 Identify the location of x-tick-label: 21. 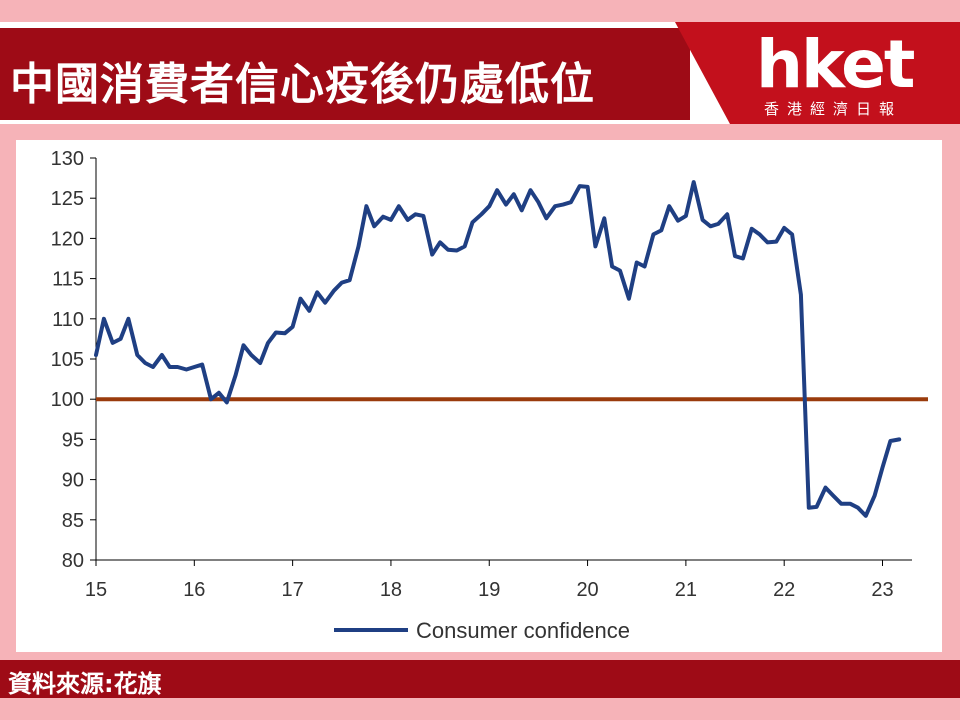
(686, 590).